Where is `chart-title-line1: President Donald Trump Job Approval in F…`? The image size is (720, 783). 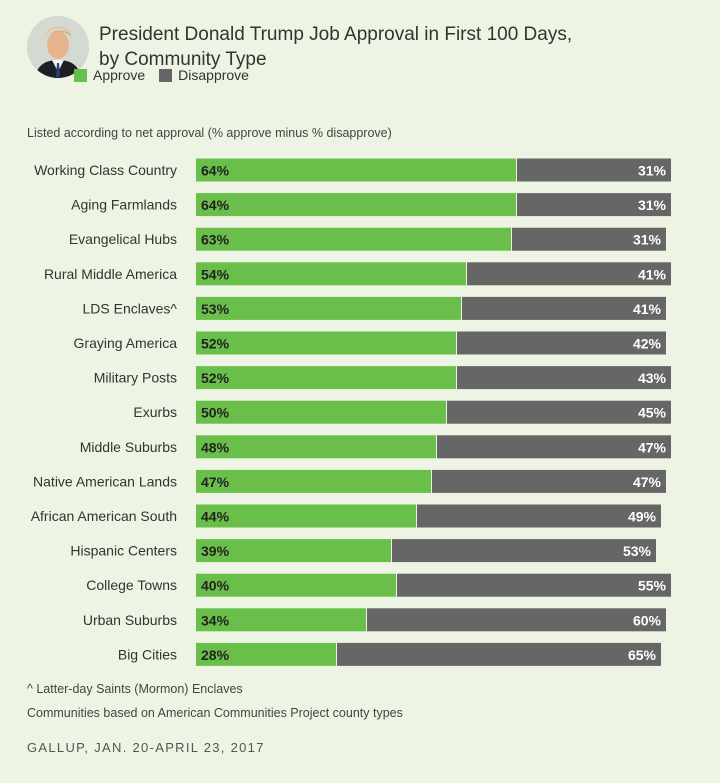
chart-title-line1: President Donald Trump Job Approval in F… is located at coordinates (336, 34).